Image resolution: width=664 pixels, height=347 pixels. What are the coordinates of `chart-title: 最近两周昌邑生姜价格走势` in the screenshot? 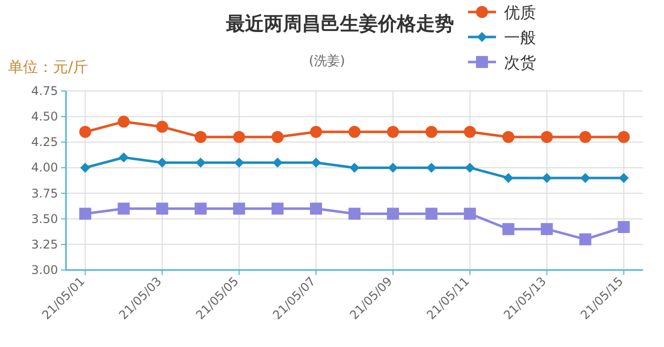 It's located at (339, 24).